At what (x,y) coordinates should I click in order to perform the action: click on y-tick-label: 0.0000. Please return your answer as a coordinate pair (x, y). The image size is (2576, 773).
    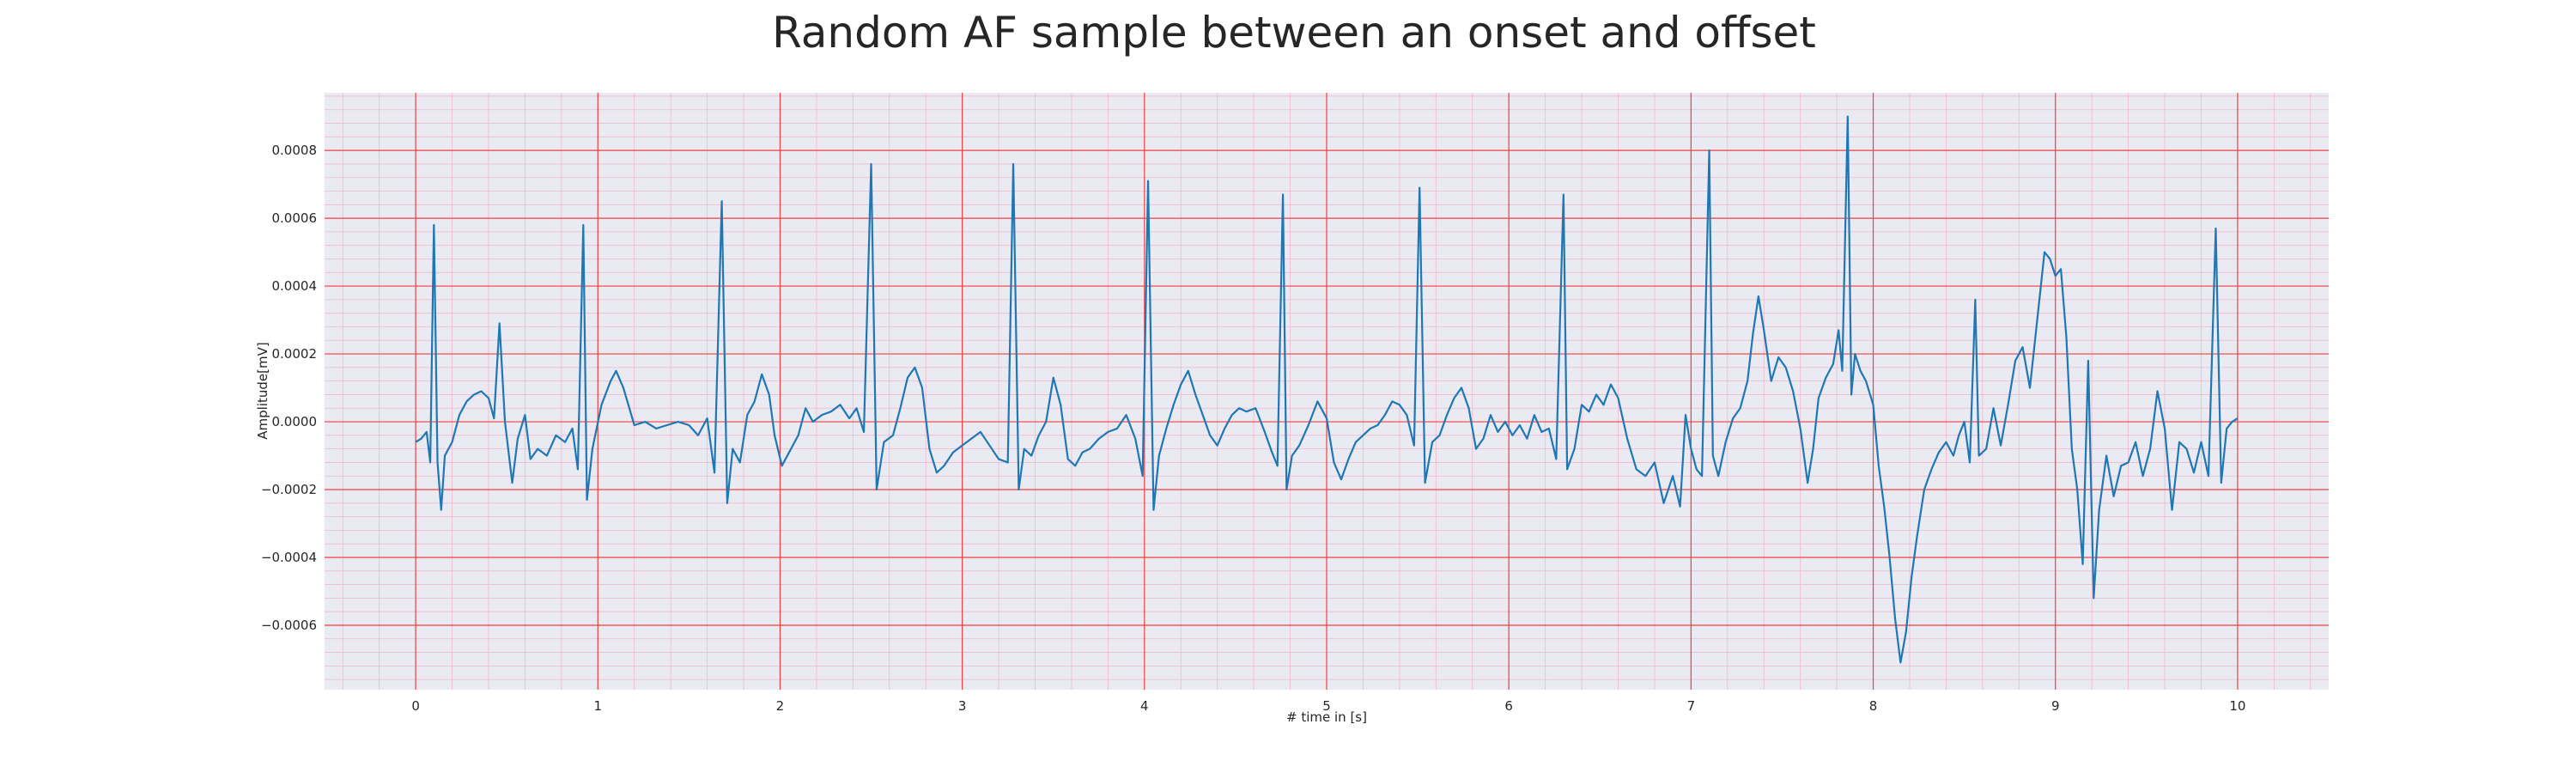
    Looking at the image, I should click on (295, 421).